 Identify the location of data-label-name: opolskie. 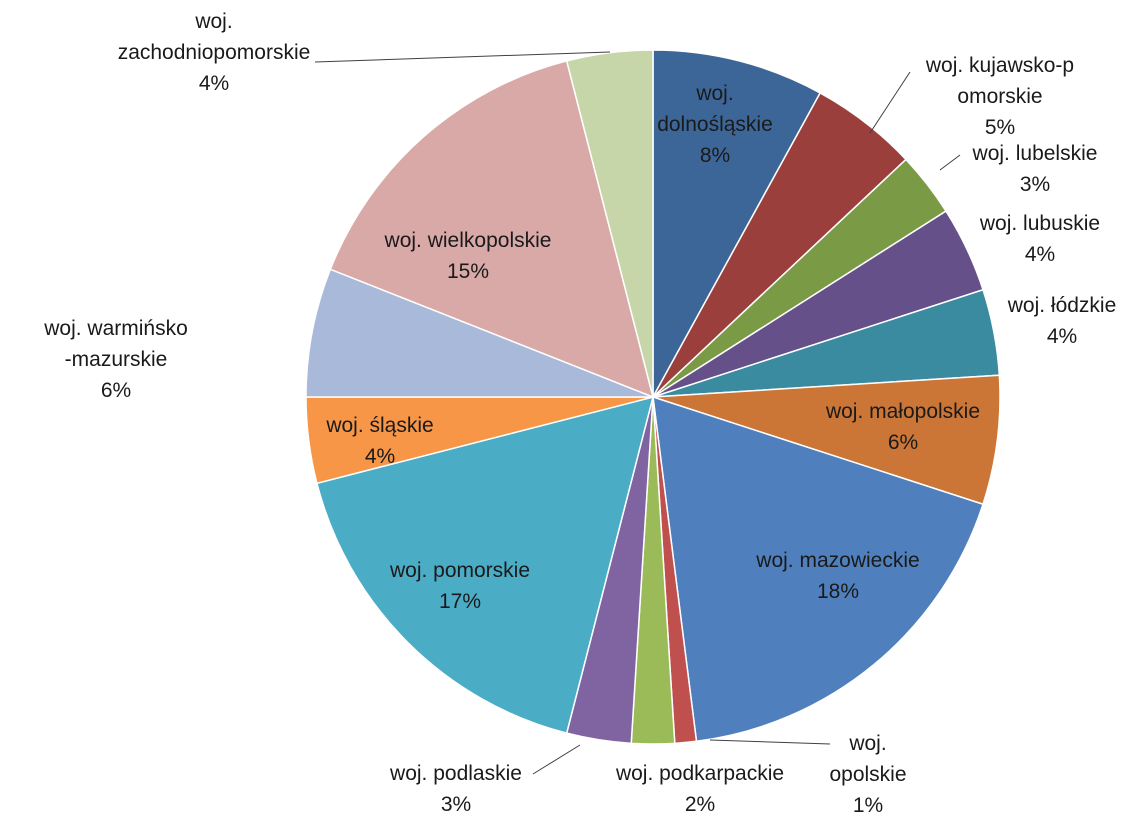
(867, 774).